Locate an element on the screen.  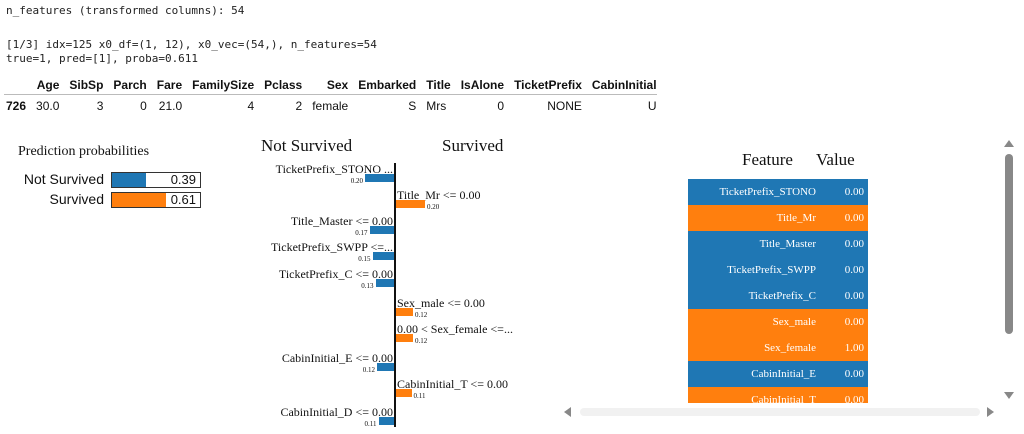
chart-axis is located at coordinates (395, 295).